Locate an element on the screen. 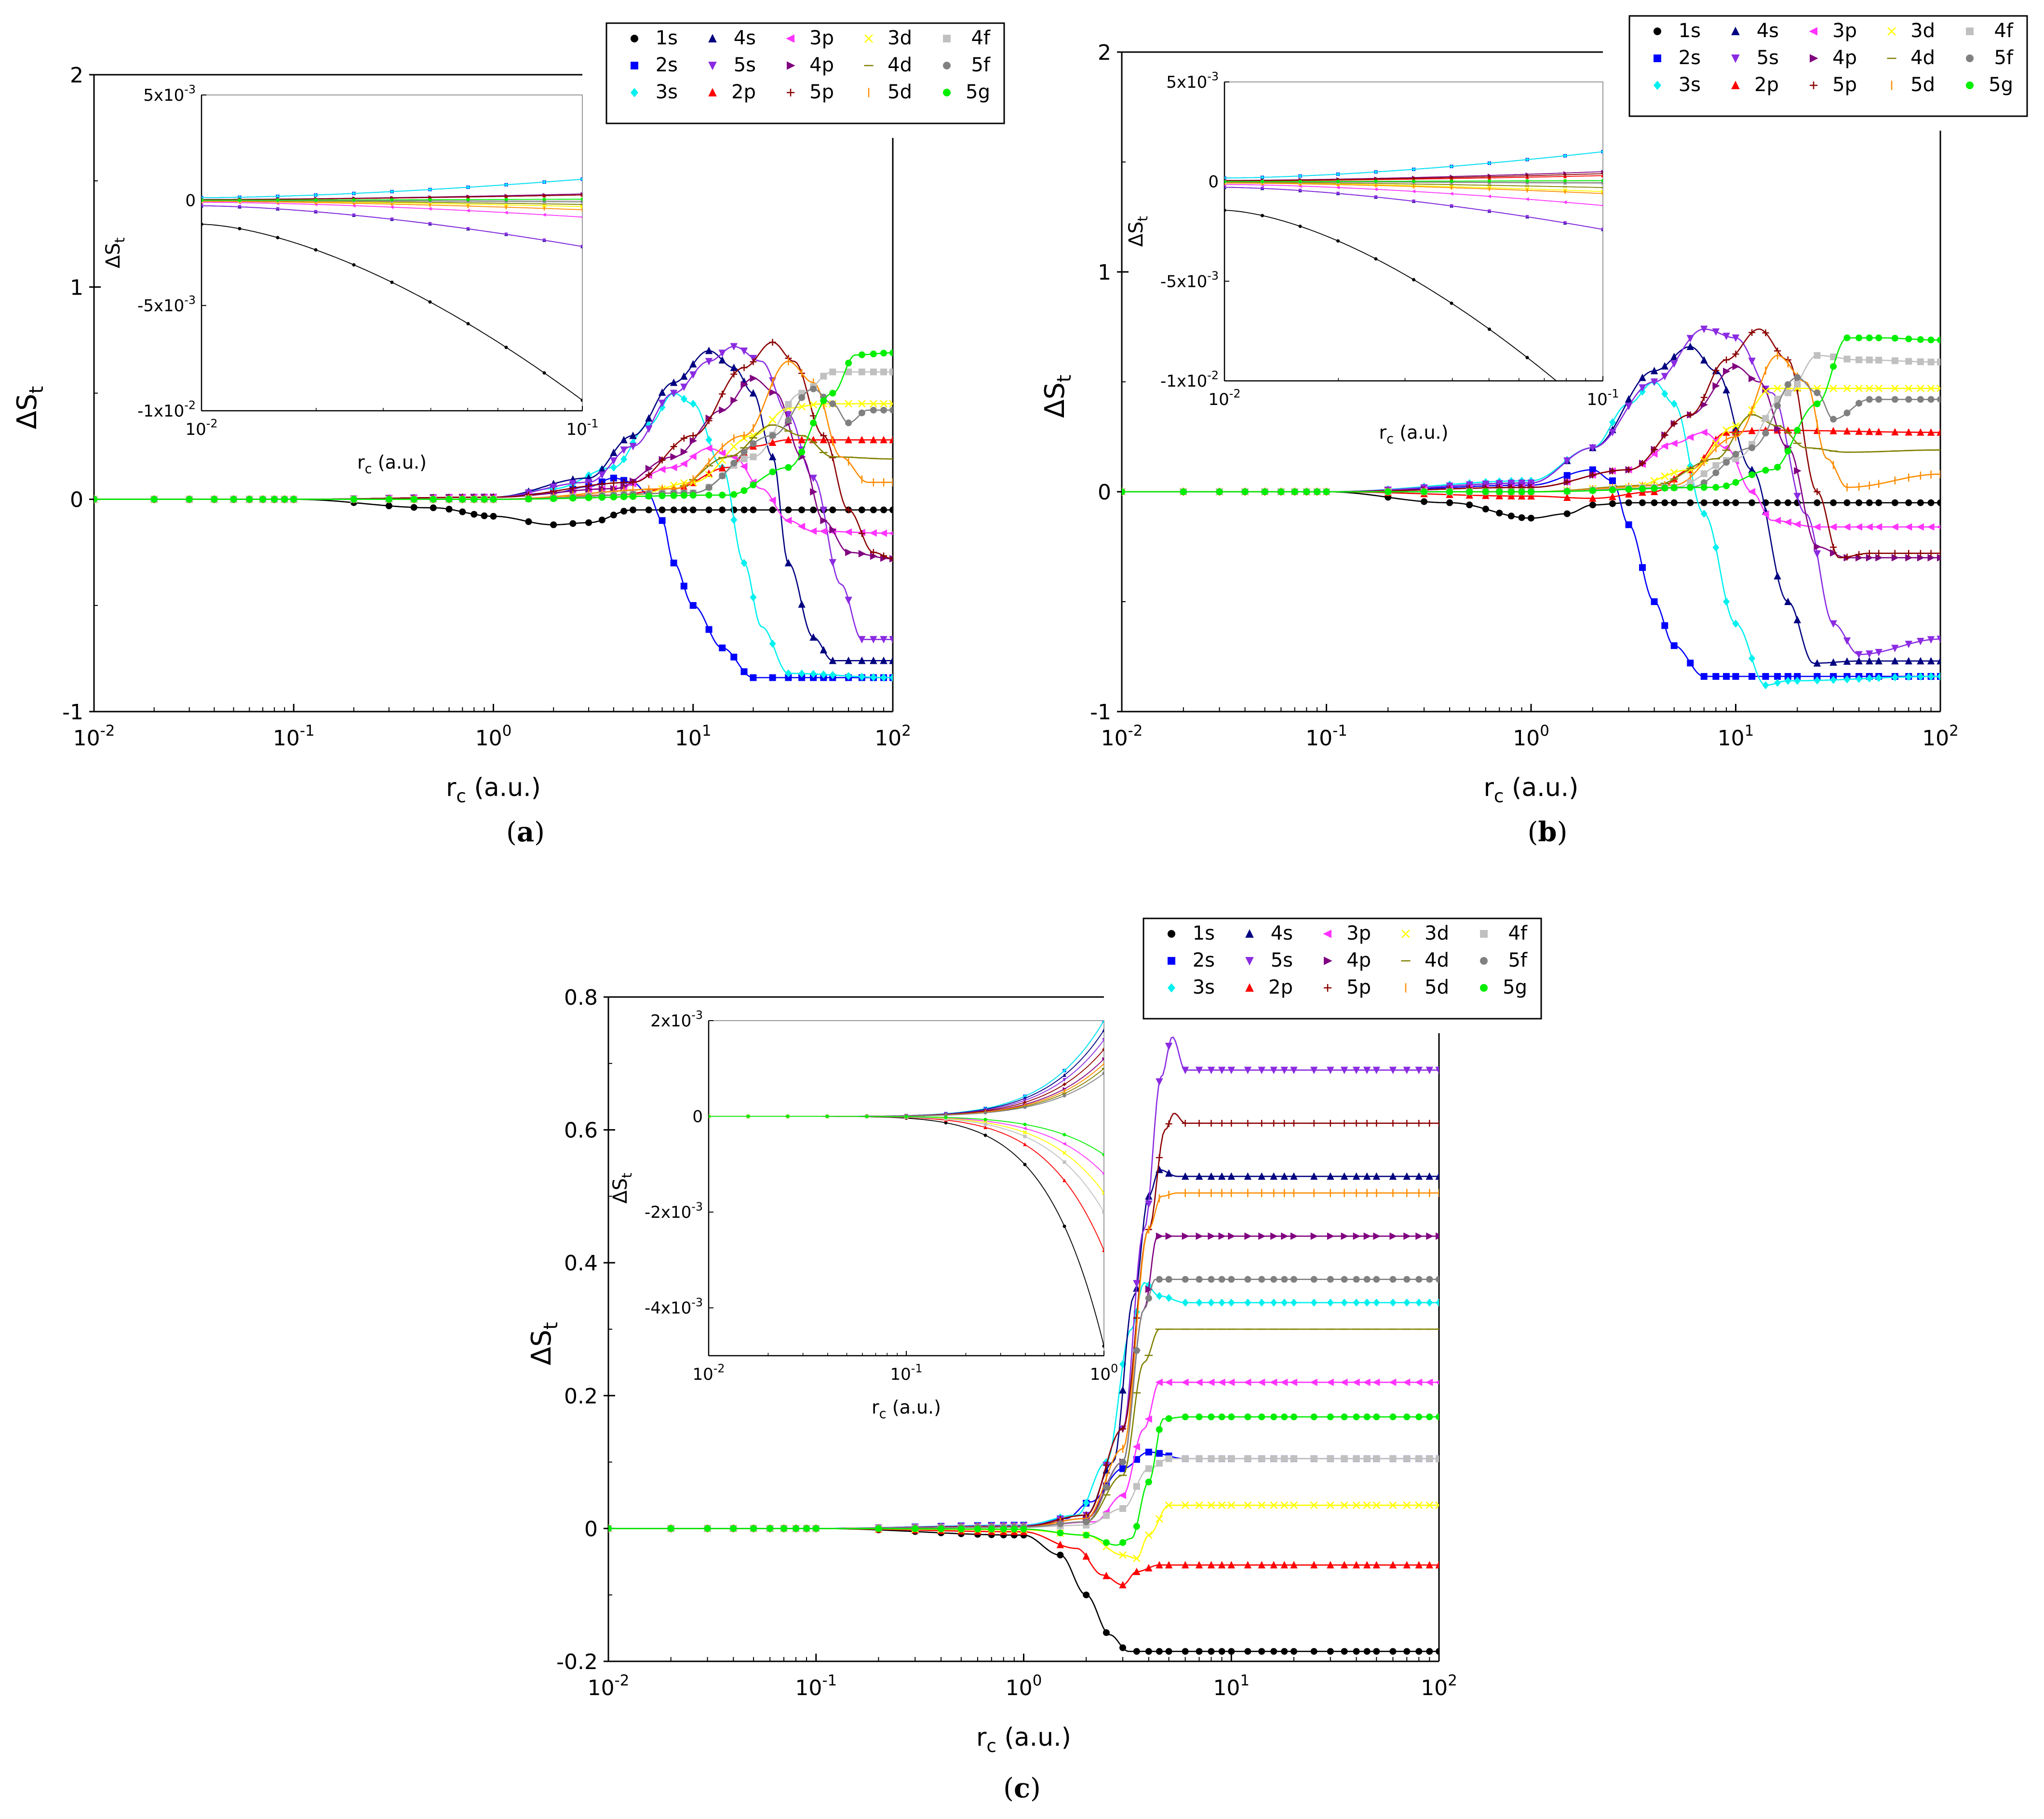 This screenshot has width=2044, height=1819. panel-caption: (a) is located at coordinates (525, 832).